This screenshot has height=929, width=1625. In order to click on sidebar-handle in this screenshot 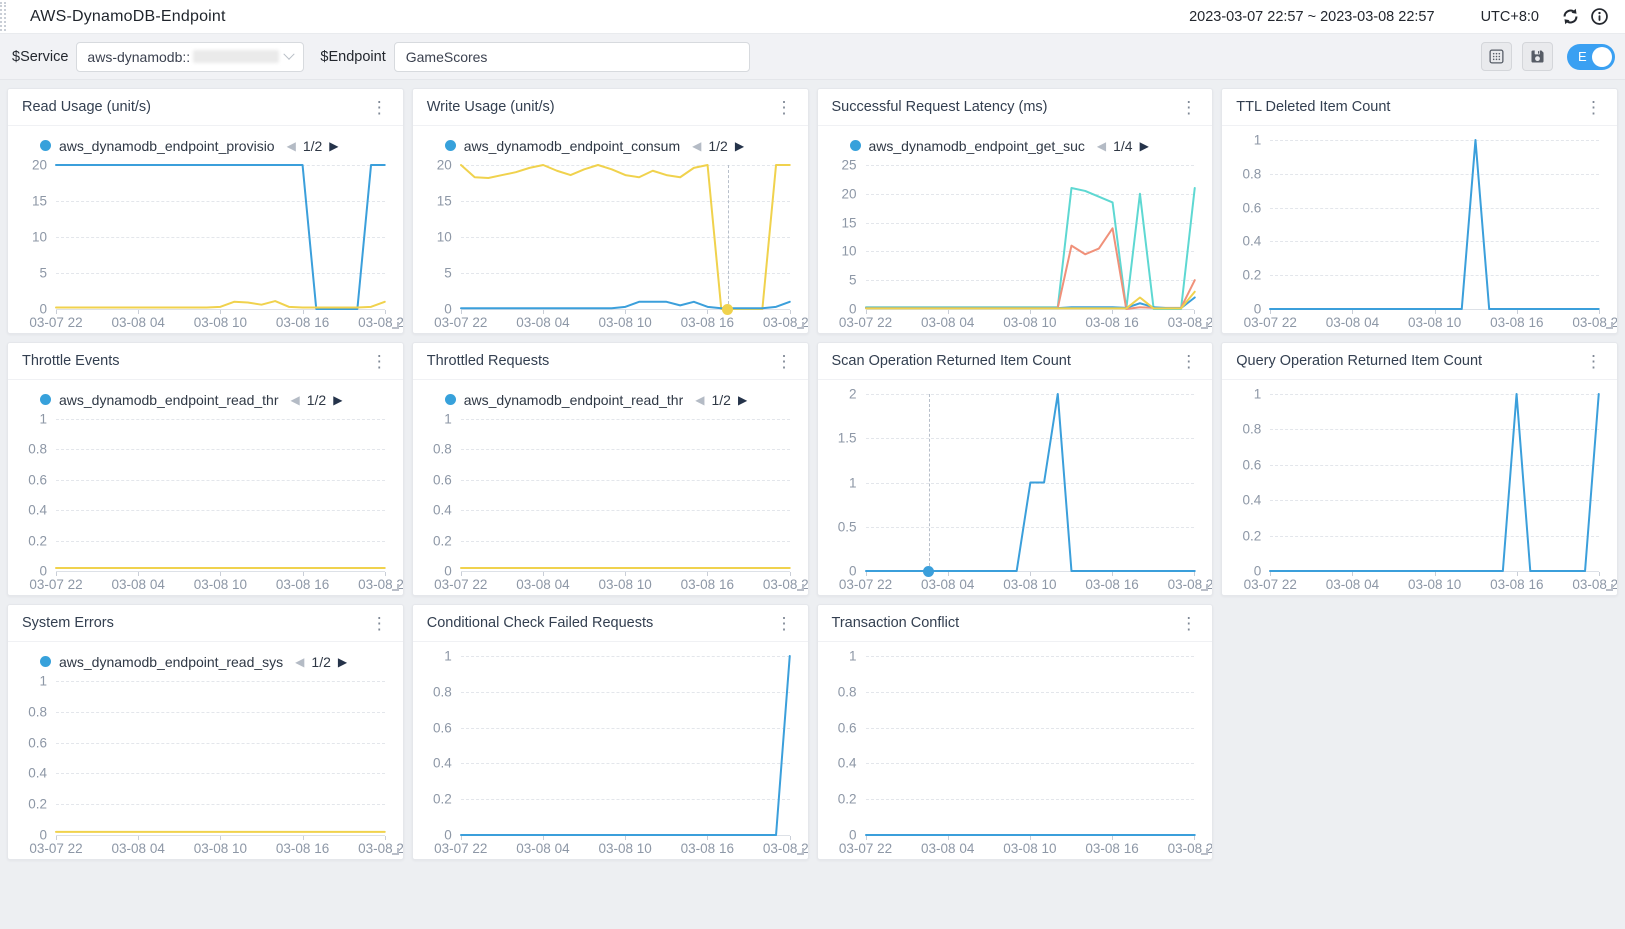, I will do `click(3, 16)`.